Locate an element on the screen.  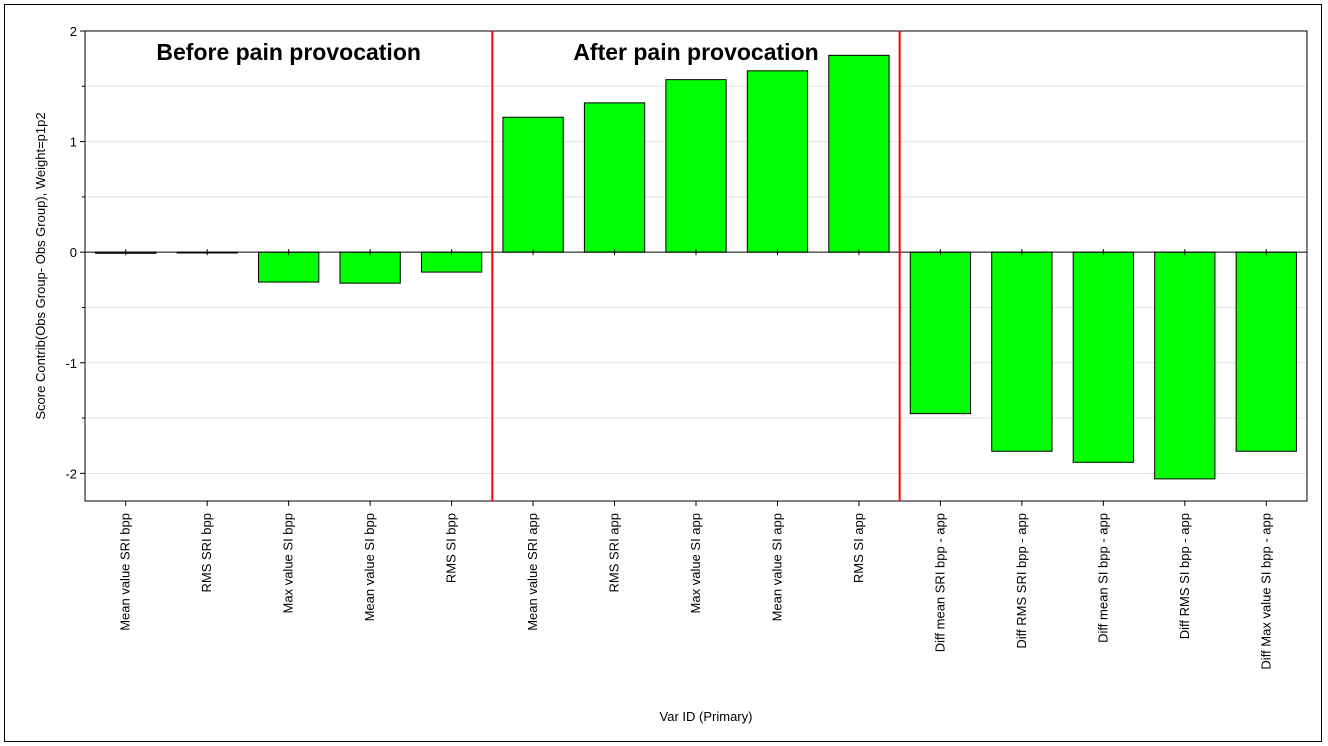
y-tick-label: 1 is located at coordinates (73, 142).